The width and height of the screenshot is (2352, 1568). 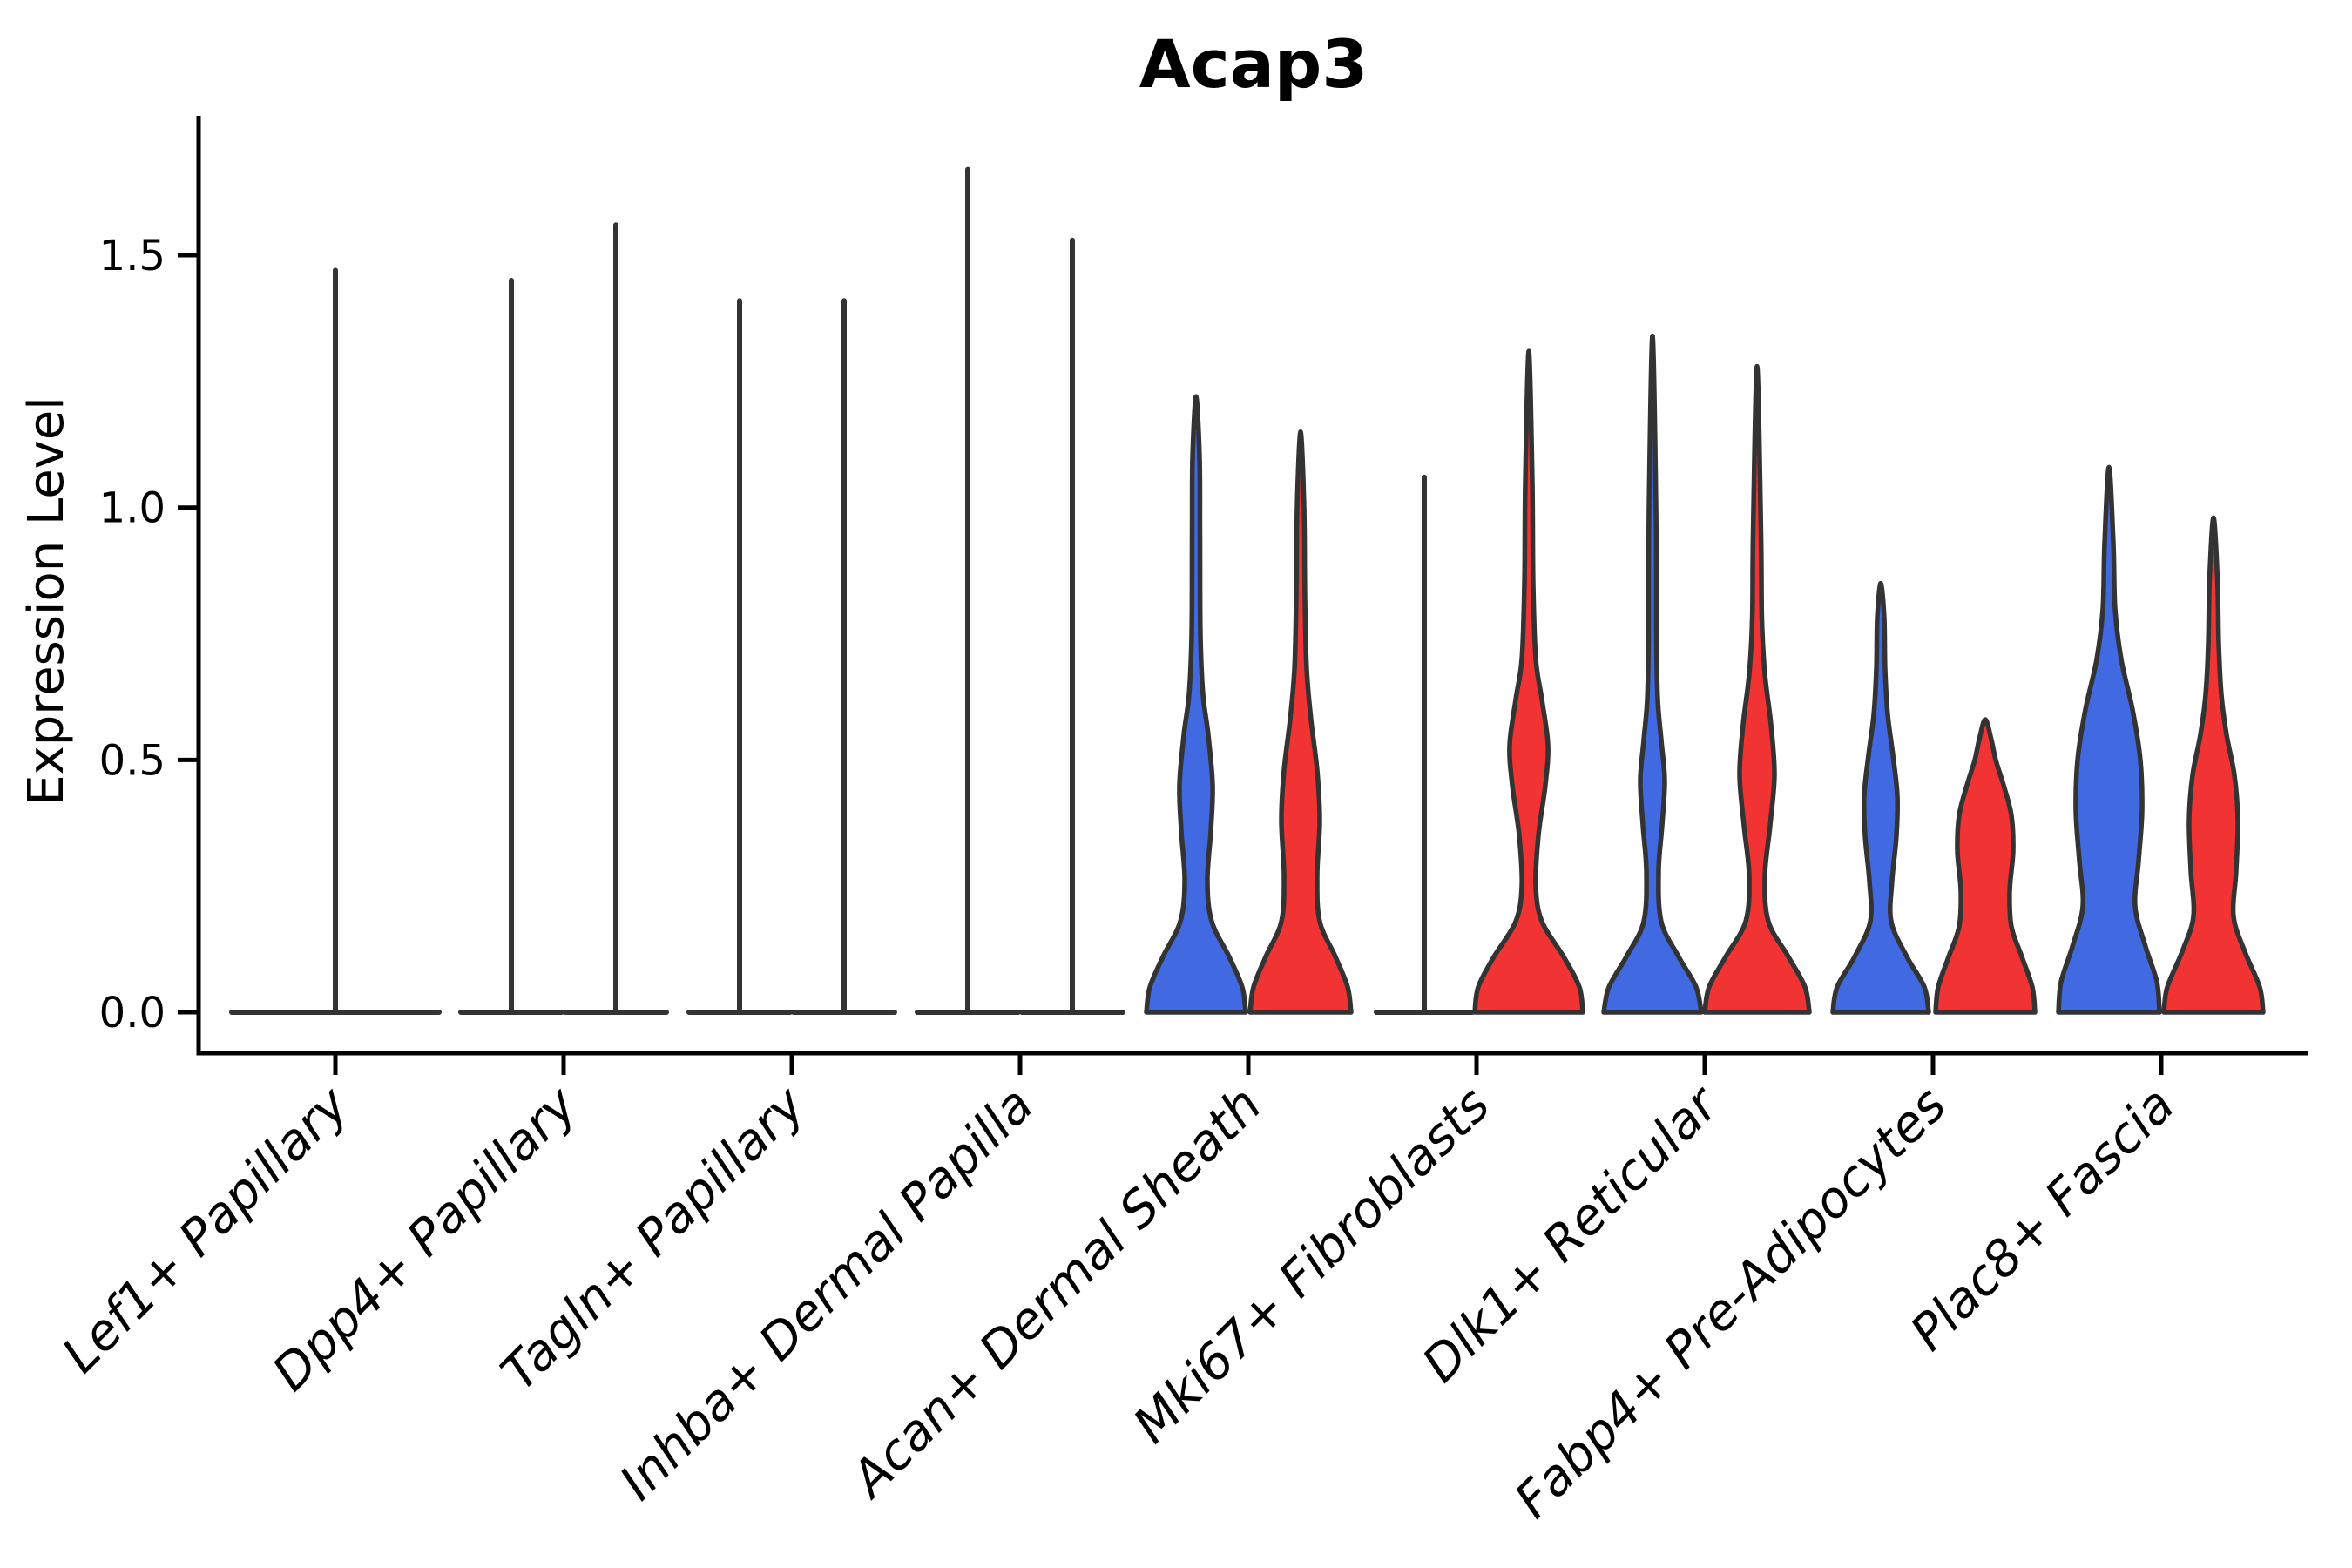 What do you see at coordinates (616, 618) in the screenshot?
I see `violin-dpp4-papillary-white-right` at bounding box center [616, 618].